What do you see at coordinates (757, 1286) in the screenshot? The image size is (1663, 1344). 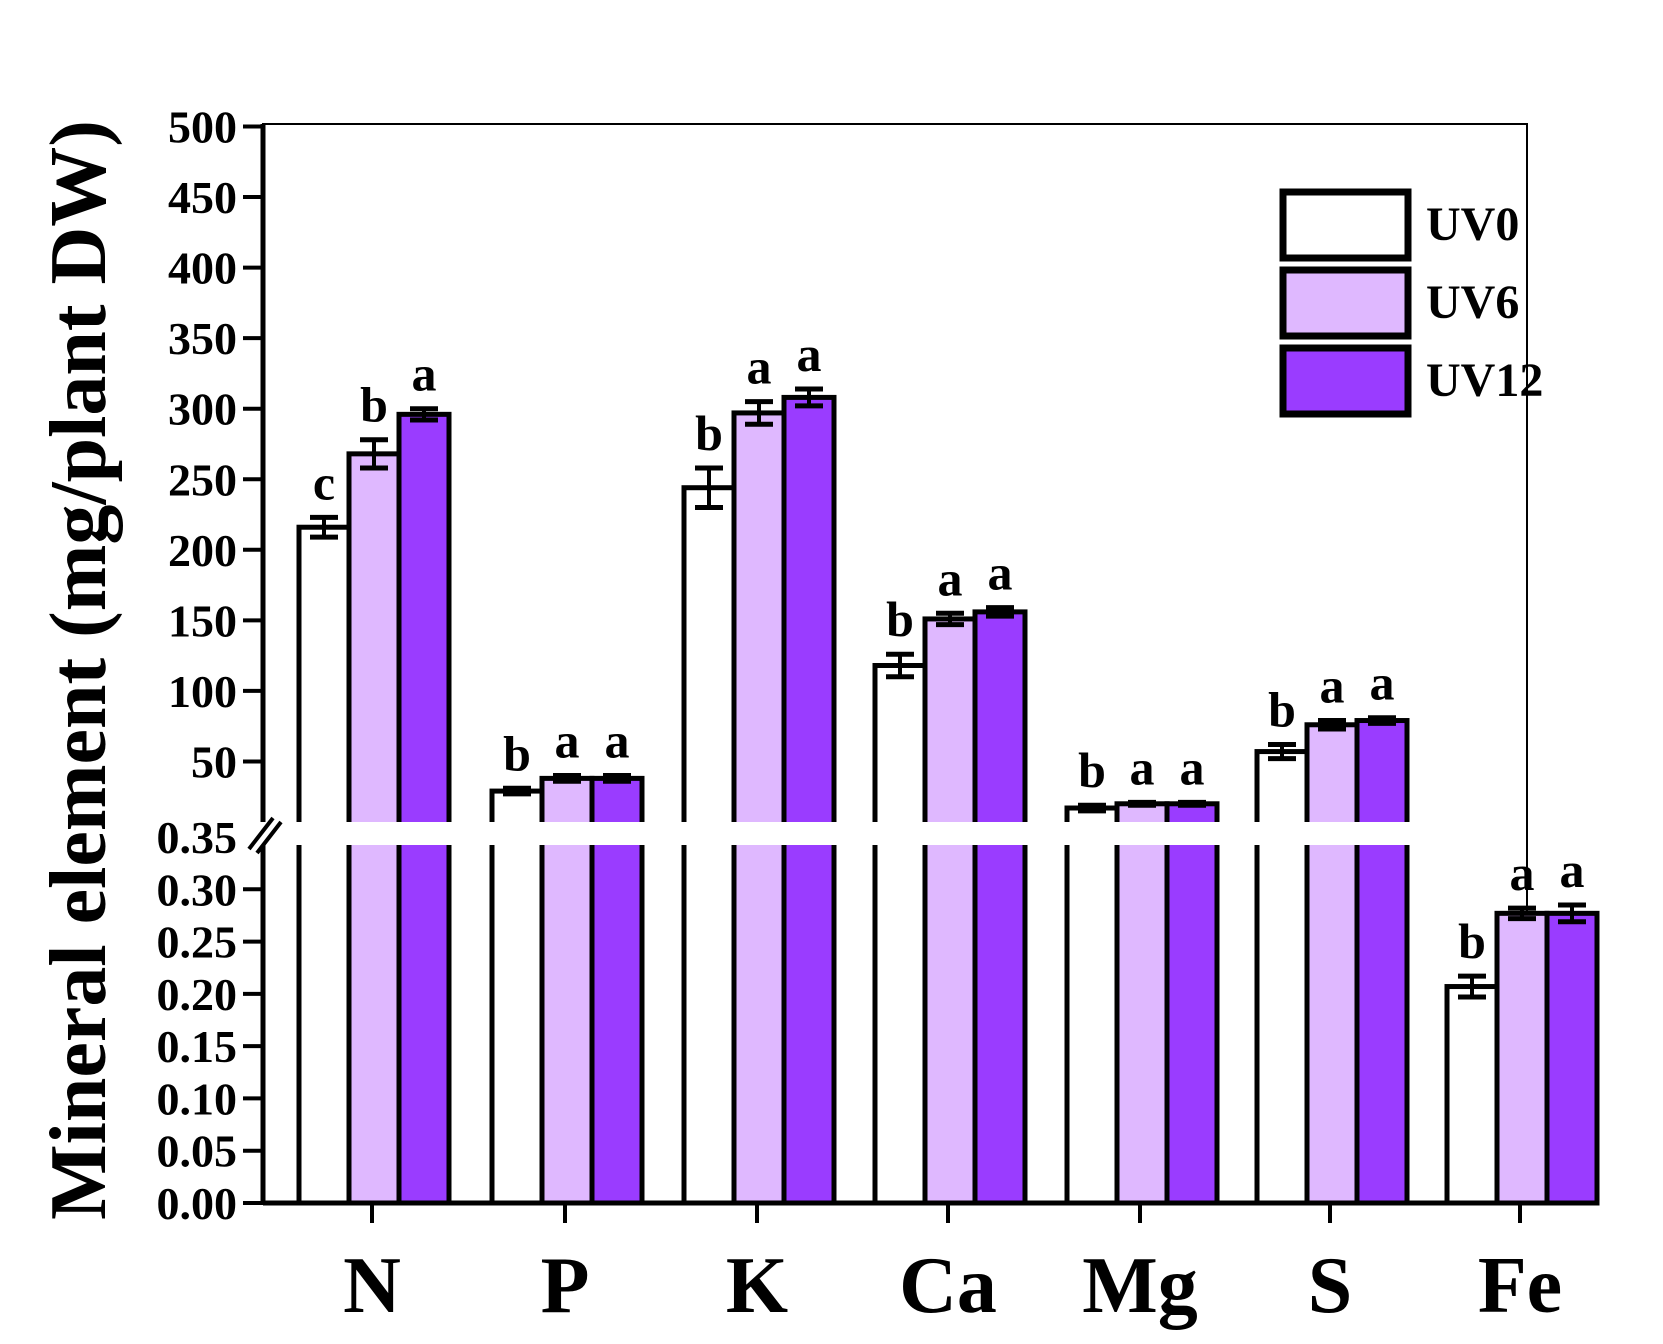 I see `x-tick-label: K` at bounding box center [757, 1286].